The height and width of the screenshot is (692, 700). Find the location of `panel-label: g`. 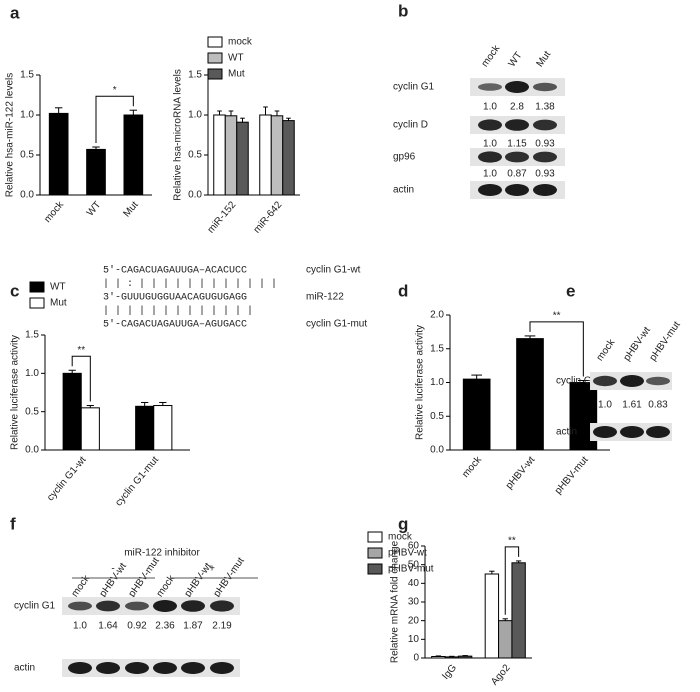

panel-label: g is located at coordinates (403, 523).